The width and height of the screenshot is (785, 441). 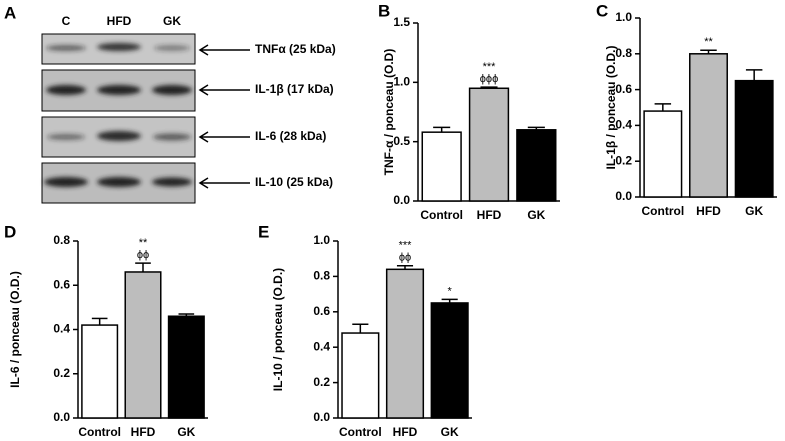 I want to click on y-axis-label: IL-1β / ponceau (O.D.), so click(x=611, y=108).